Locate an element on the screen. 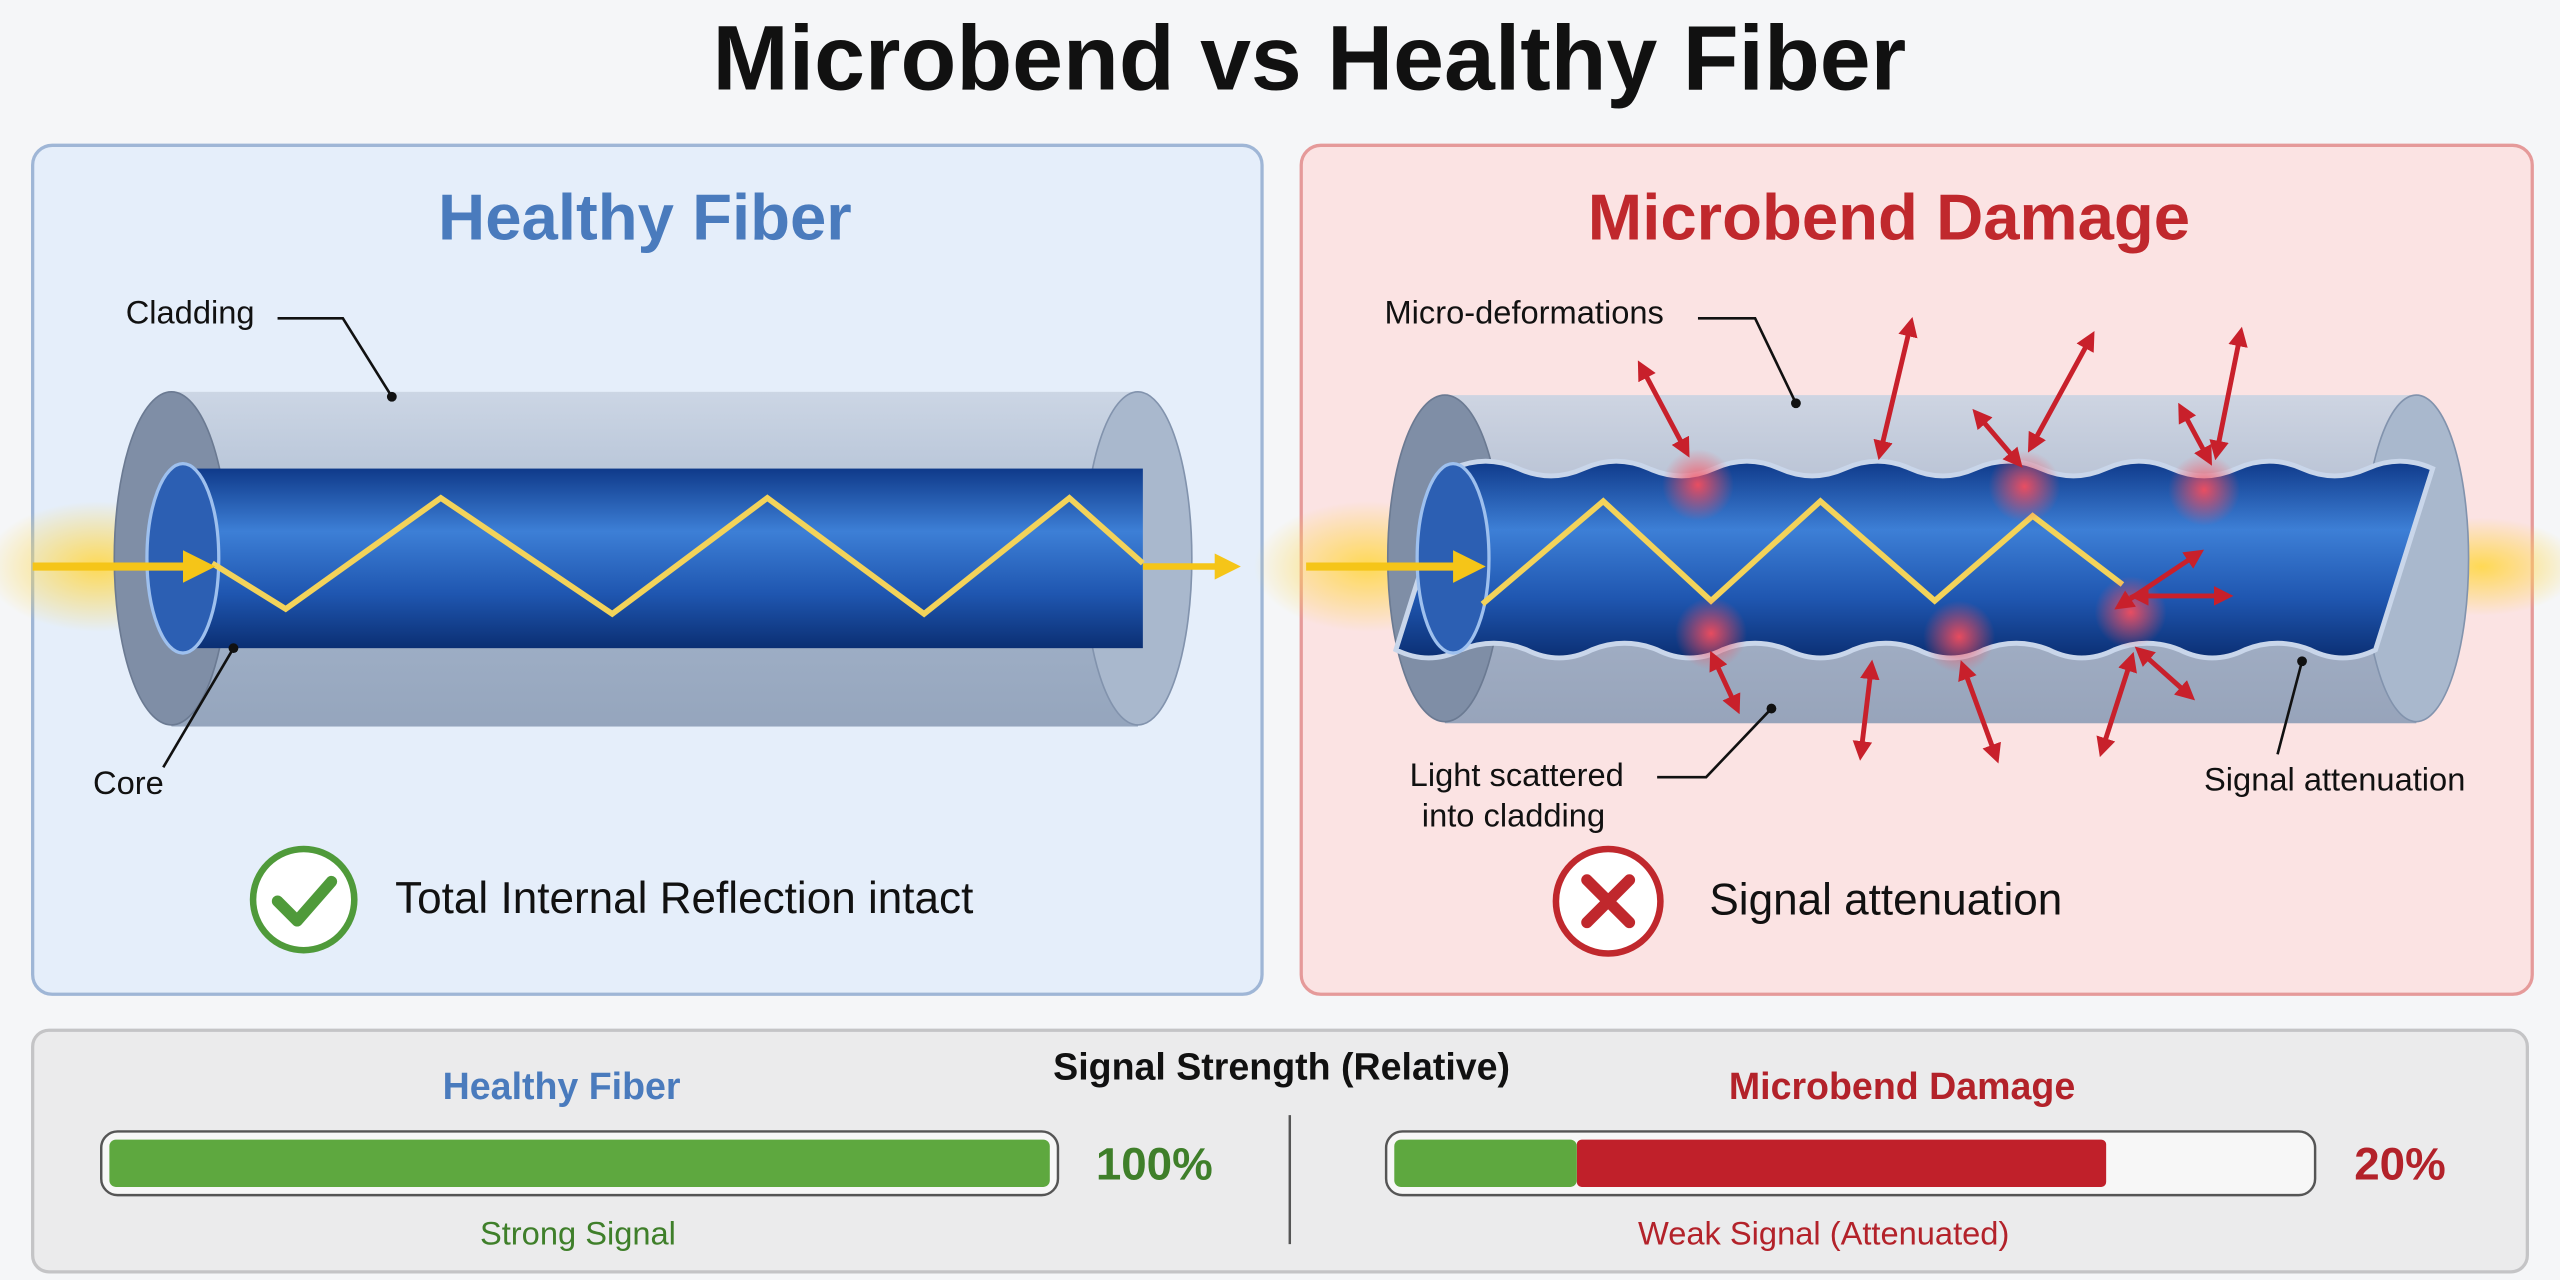  status-text: Total Internal Reflection intact is located at coordinates (684, 898).